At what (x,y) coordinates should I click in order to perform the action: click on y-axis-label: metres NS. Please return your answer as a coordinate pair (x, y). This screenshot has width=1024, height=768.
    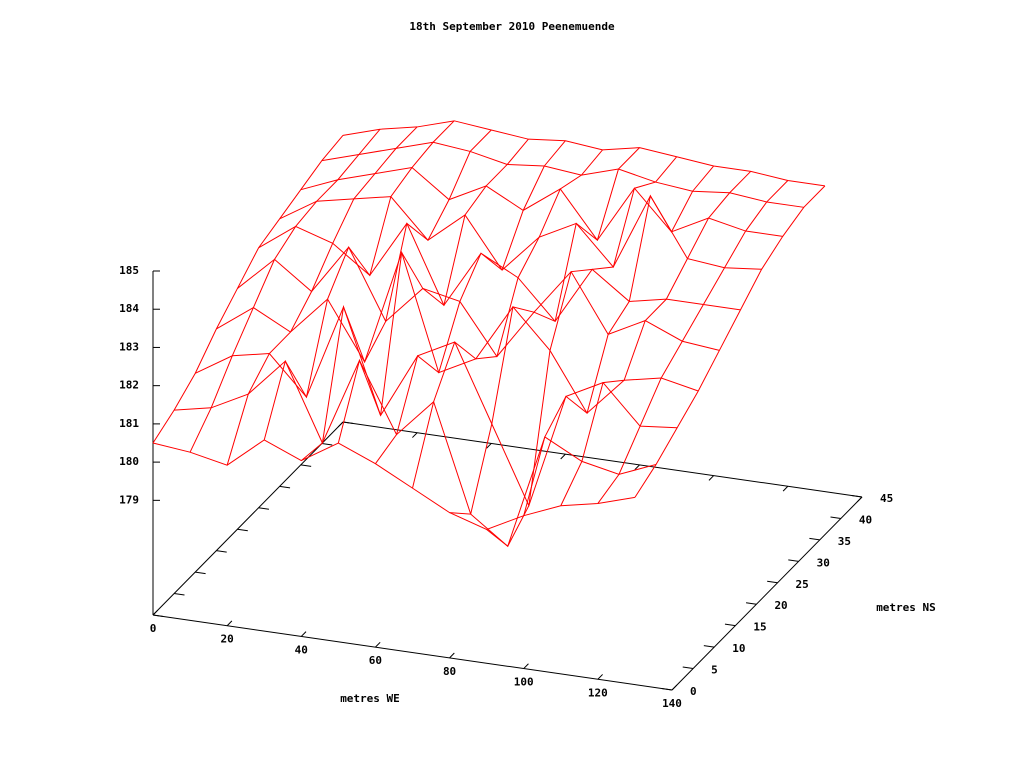
    Looking at the image, I should click on (906, 607).